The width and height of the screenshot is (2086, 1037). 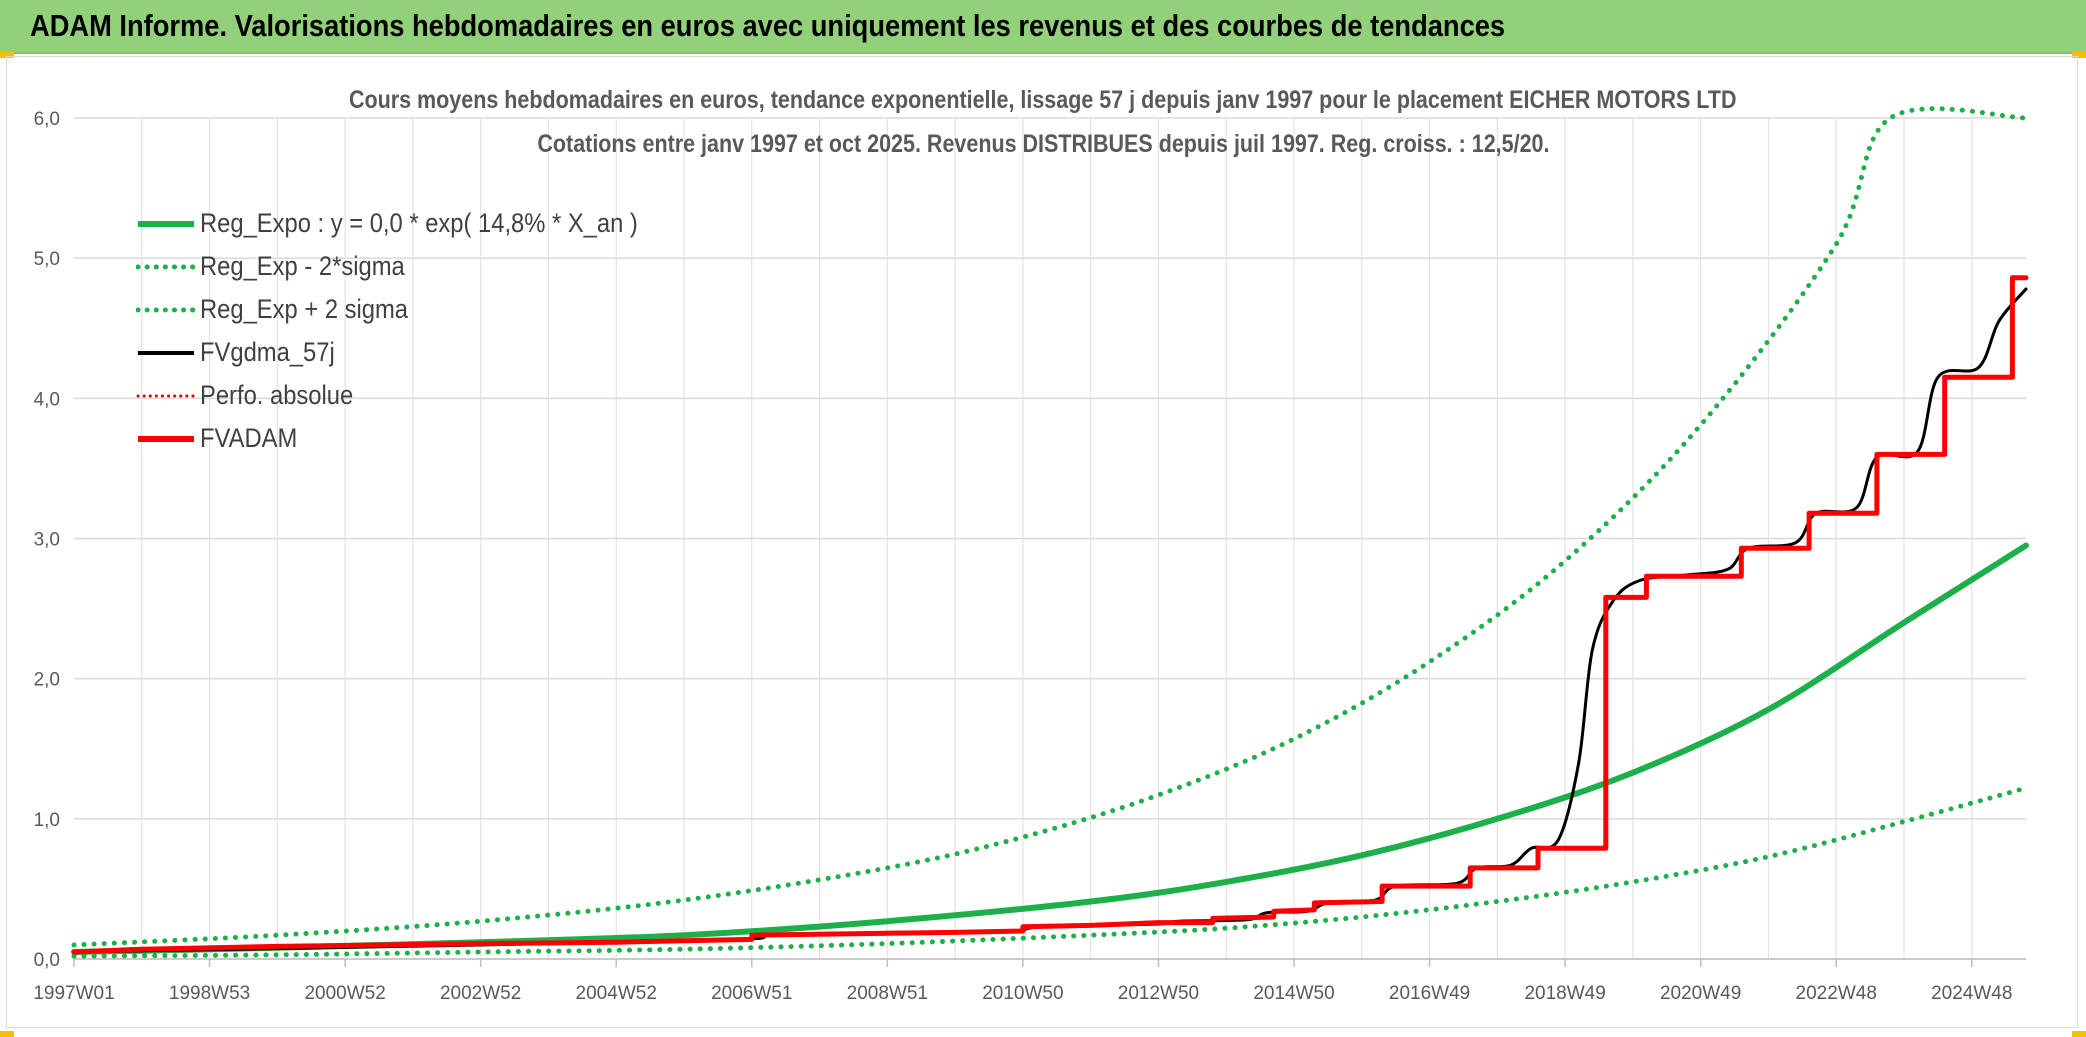 I want to click on x-tick-label: 2006W51, so click(x=751, y=993).